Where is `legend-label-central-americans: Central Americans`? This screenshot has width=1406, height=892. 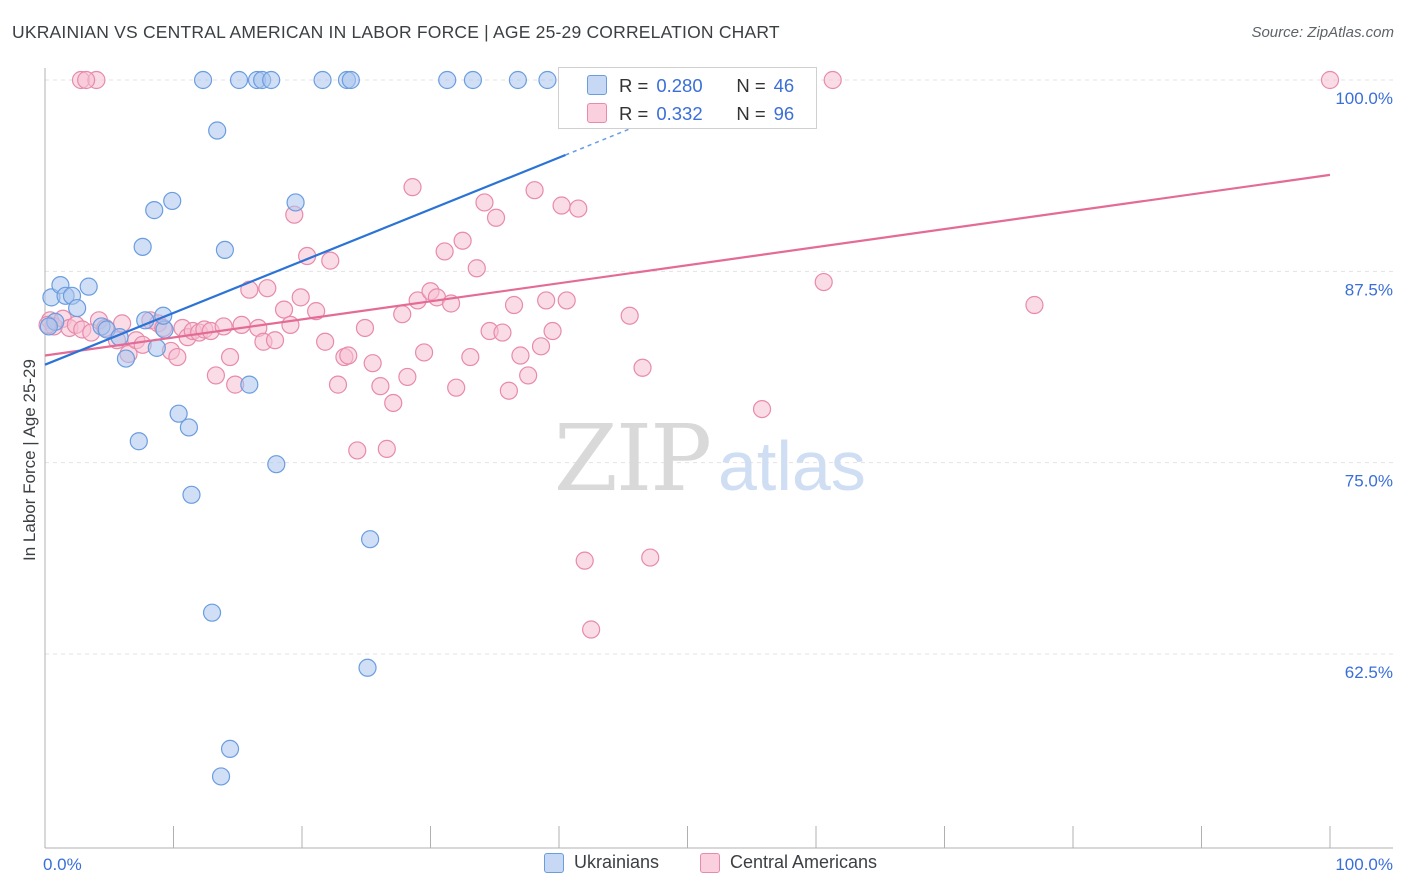 legend-label-central-americans: Central Americans is located at coordinates (804, 862).